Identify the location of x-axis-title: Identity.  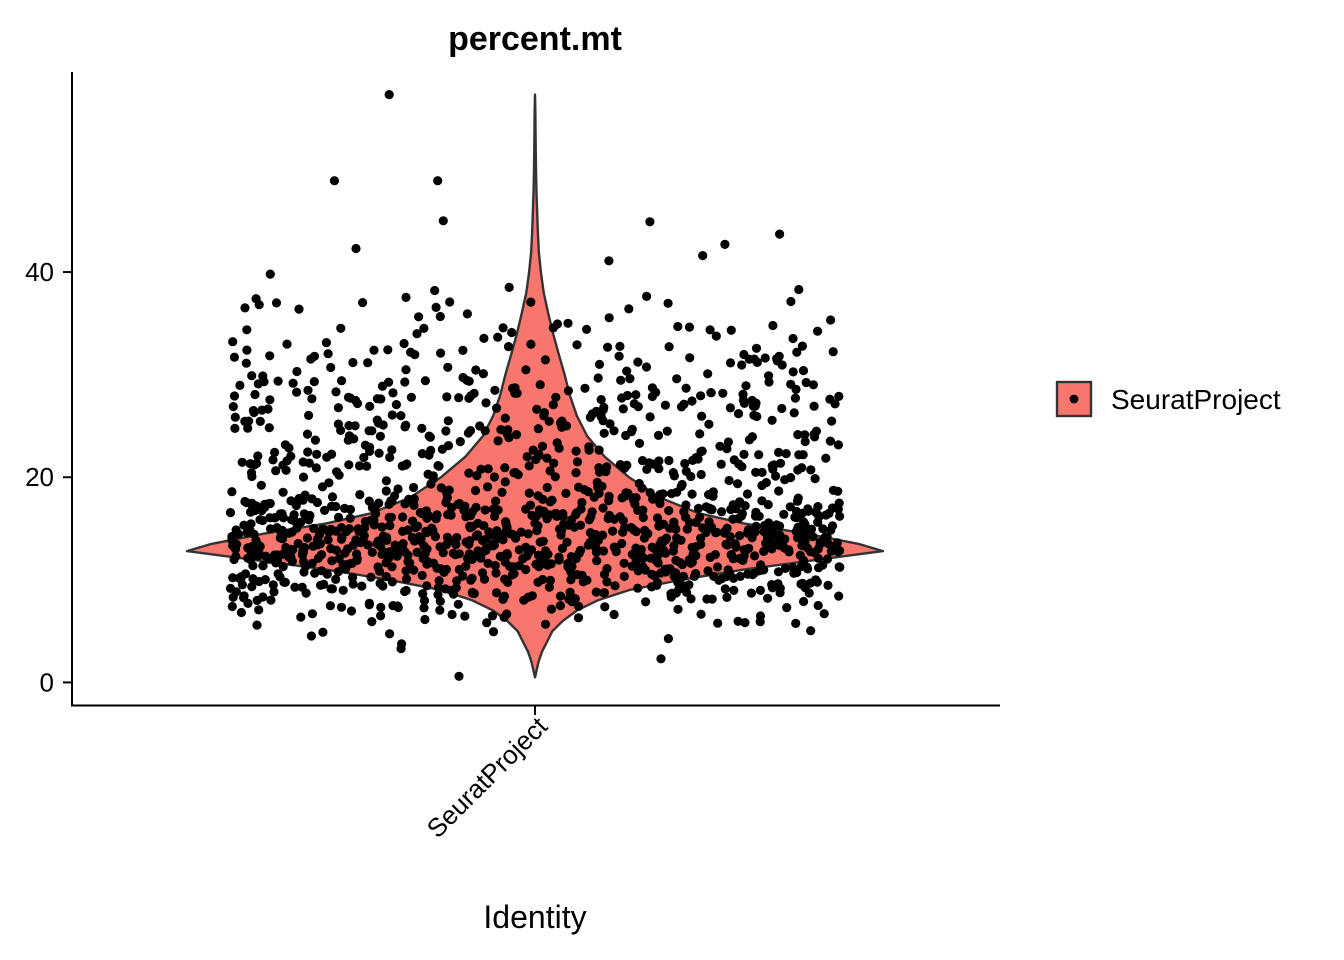
(534, 917).